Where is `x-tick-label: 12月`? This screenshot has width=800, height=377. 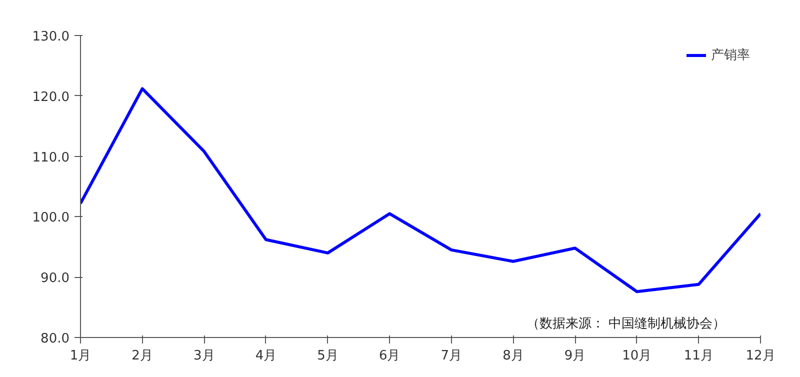
x-tick-label: 12月 is located at coordinates (761, 356).